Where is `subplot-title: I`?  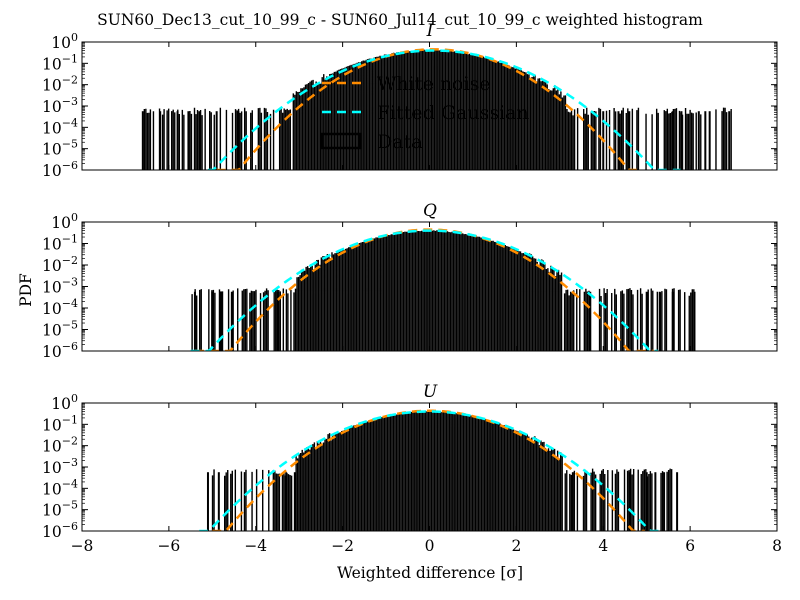 subplot-title: I is located at coordinates (430, 31).